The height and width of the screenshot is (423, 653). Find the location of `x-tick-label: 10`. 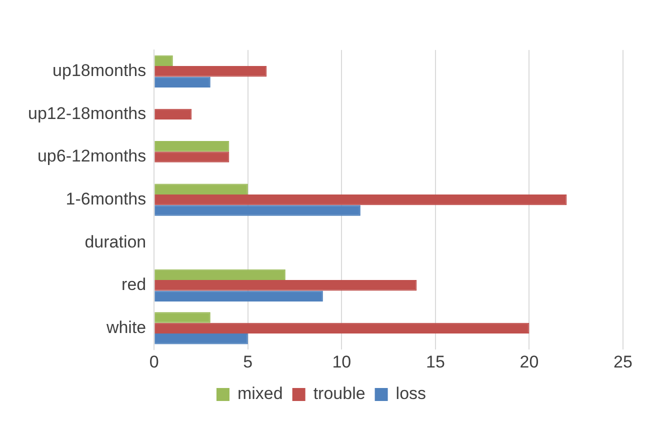

x-tick-label: 10 is located at coordinates (342, 362).